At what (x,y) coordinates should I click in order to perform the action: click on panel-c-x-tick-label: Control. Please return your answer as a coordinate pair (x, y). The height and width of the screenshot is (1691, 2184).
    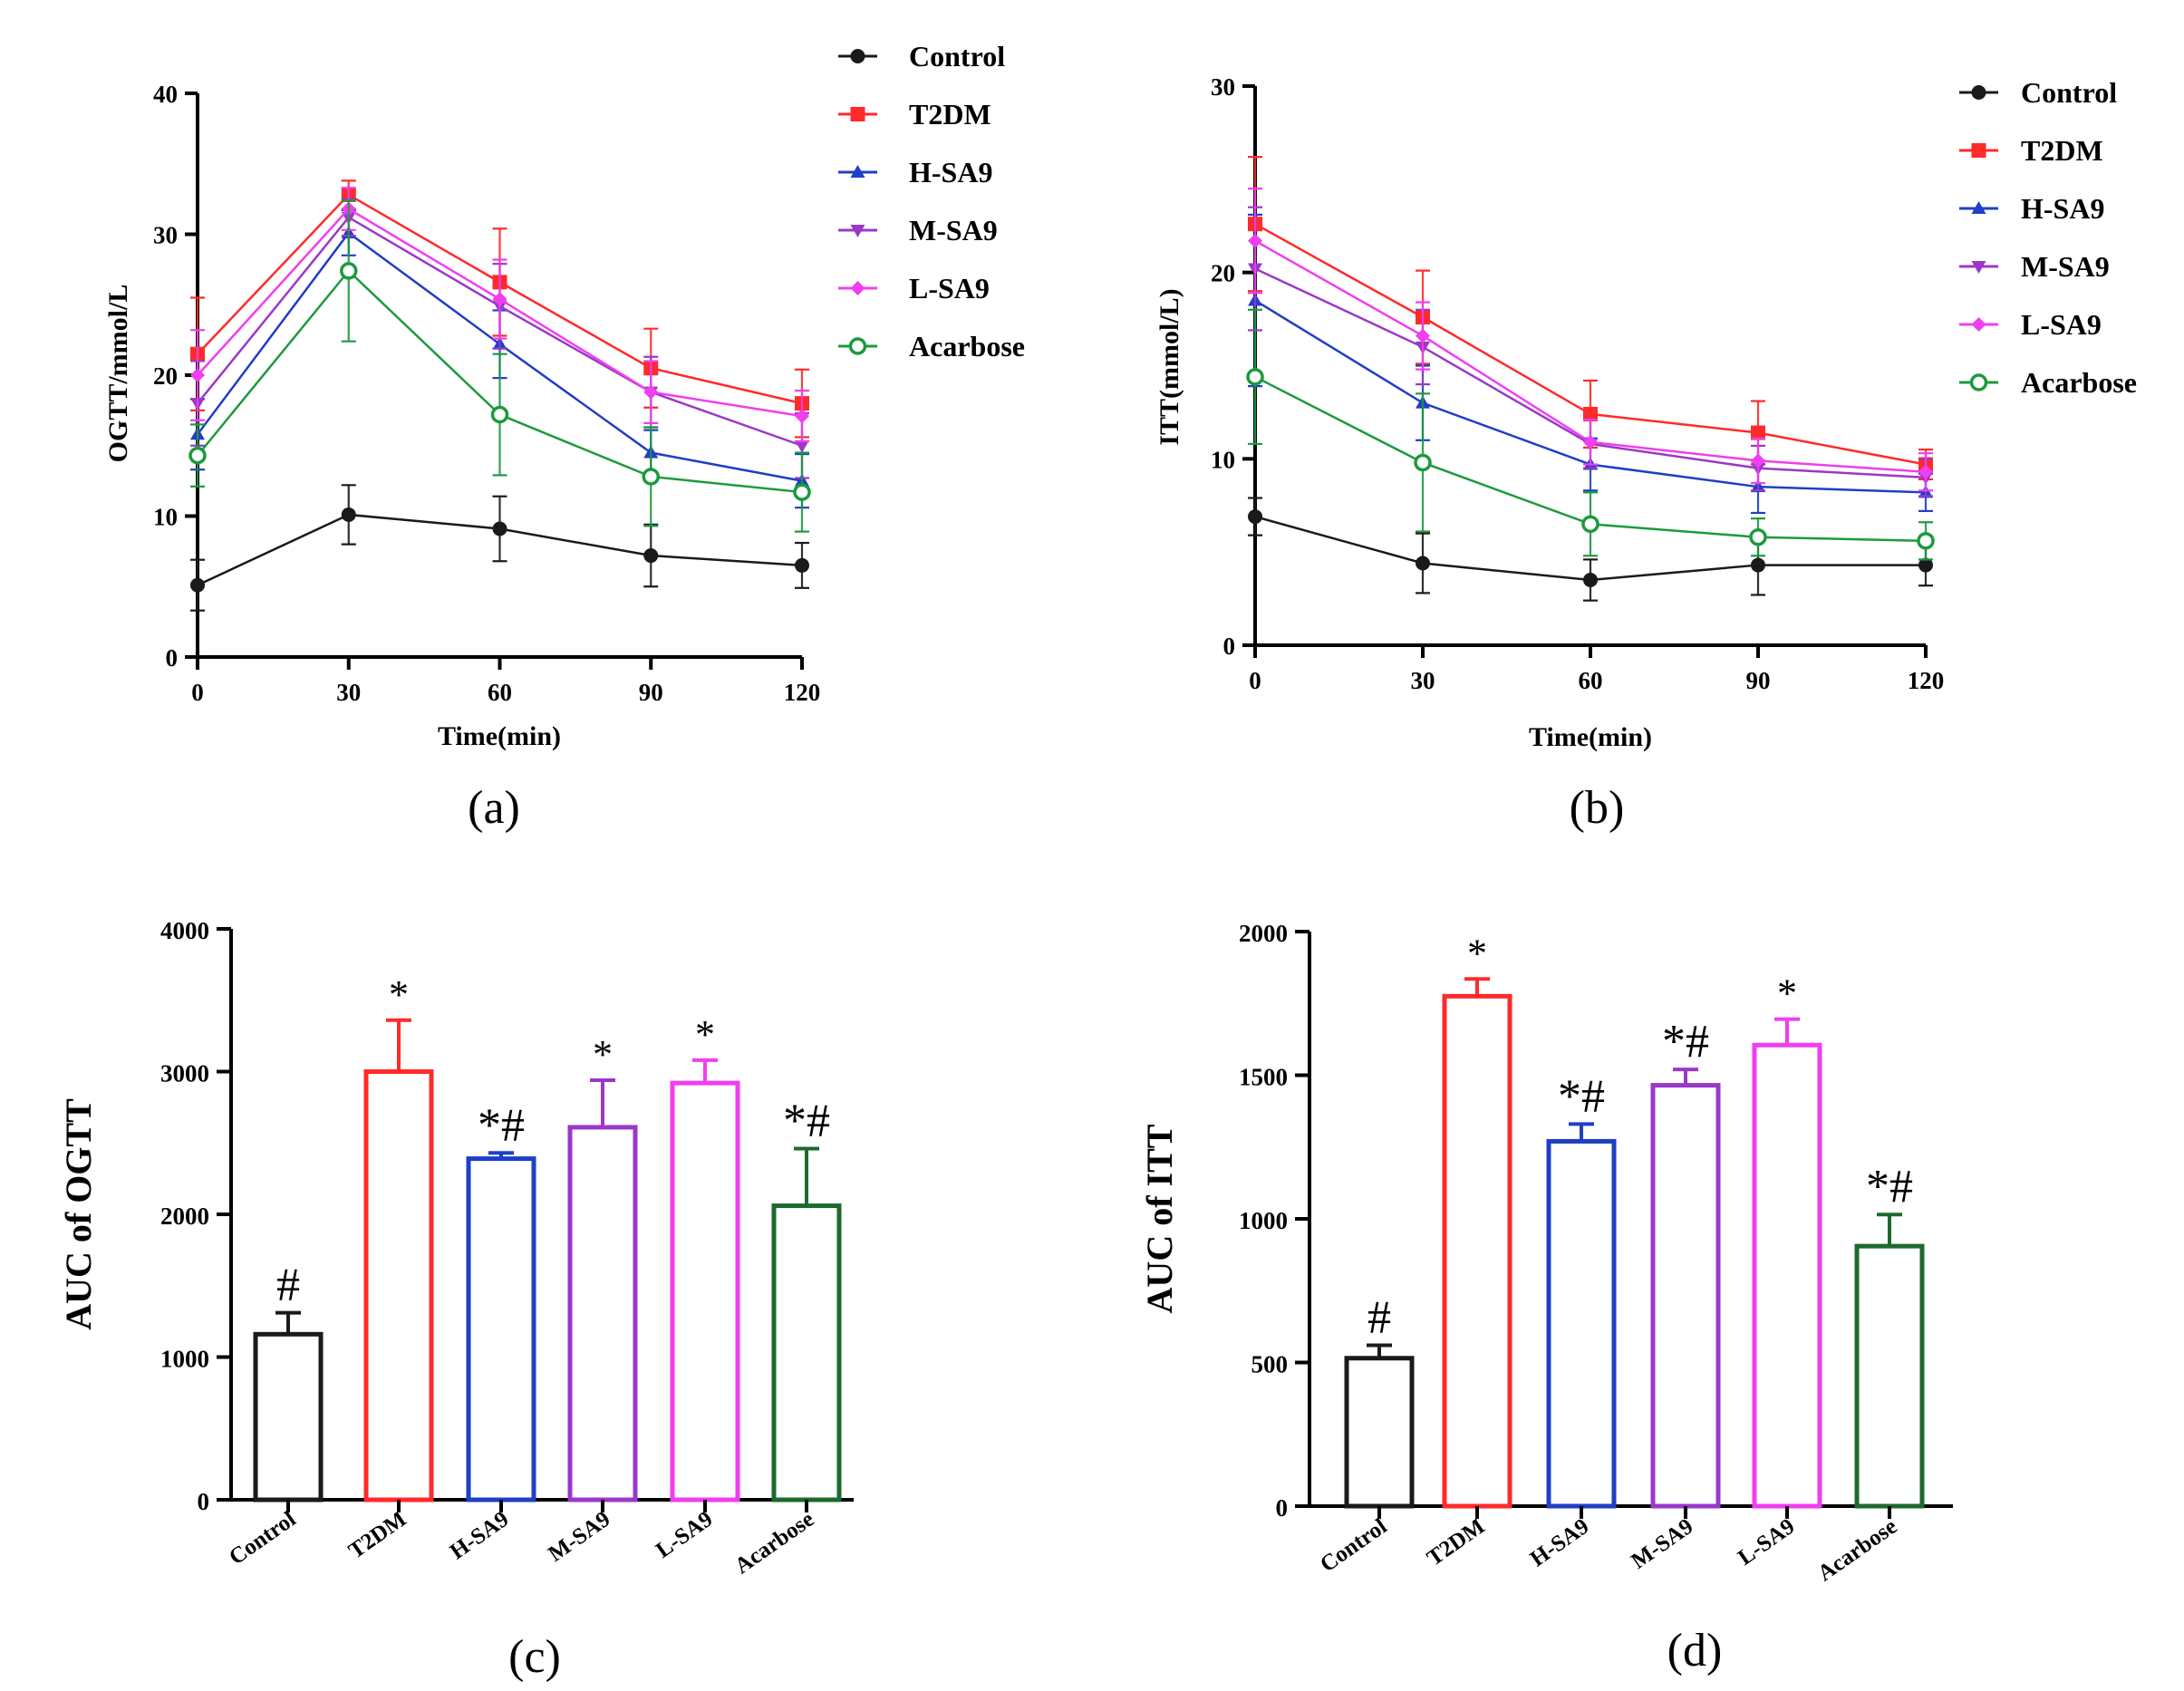
    Looking at the image, I should click on (262, 1538).